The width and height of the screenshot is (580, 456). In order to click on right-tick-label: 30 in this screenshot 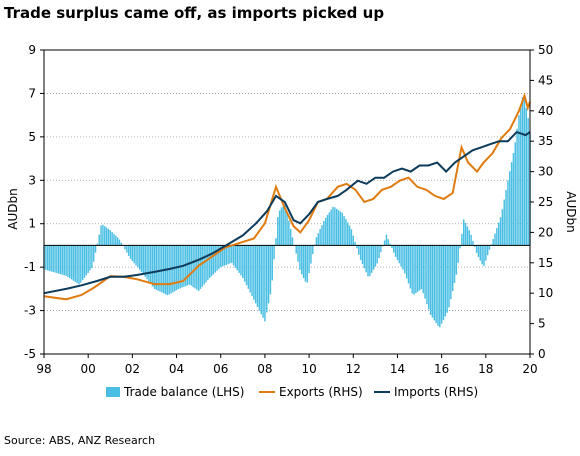, I will do `click(545, 172)`.